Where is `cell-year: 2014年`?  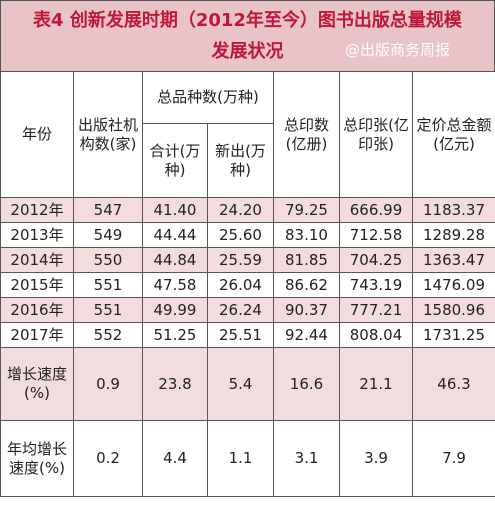
cell-year: 2014年 is located at coordinates (37, 260).